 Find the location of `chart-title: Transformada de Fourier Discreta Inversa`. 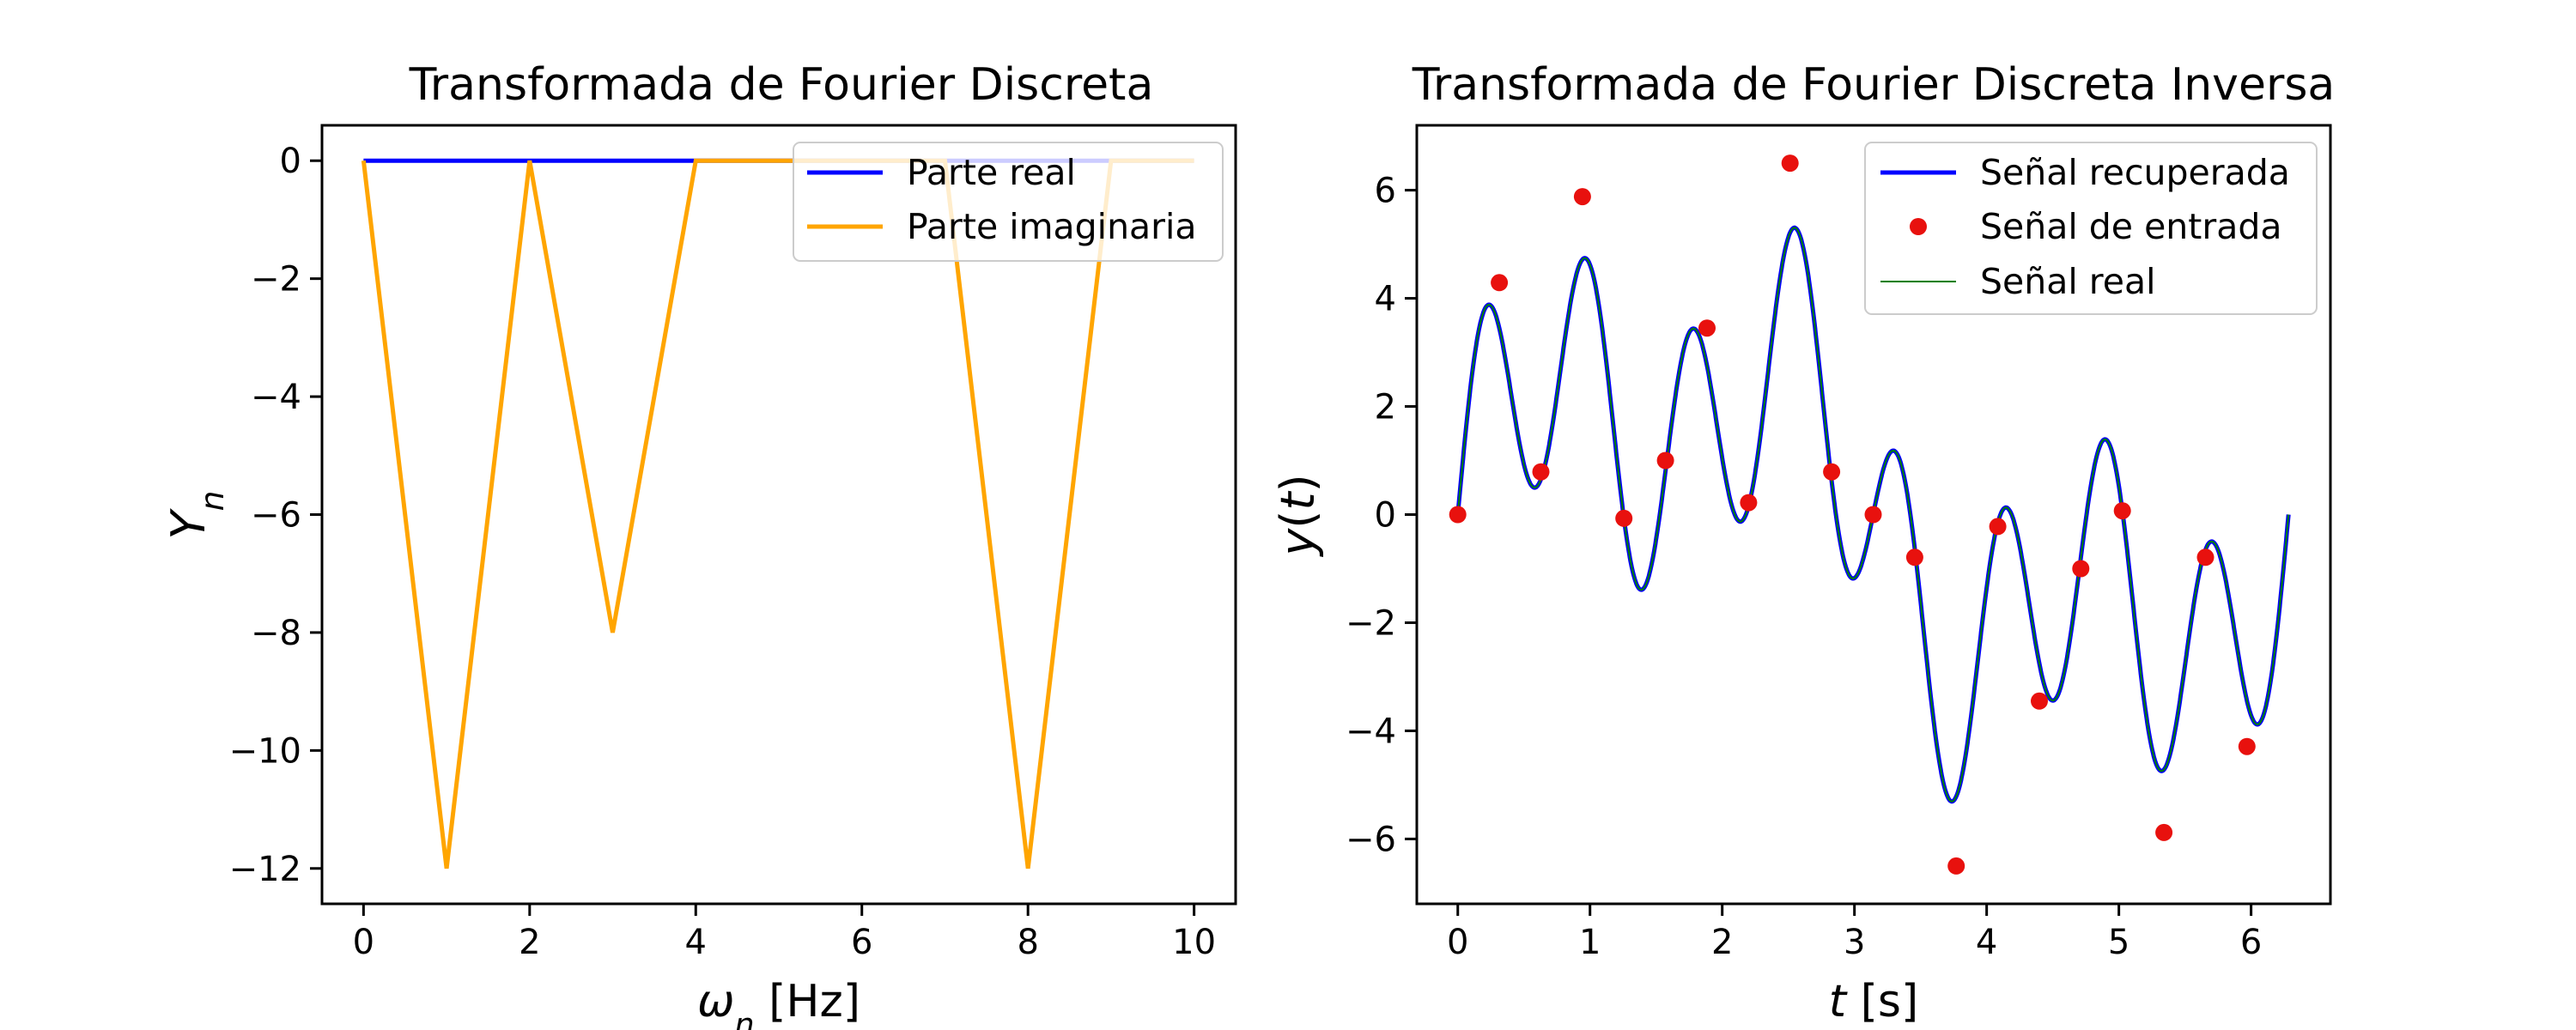

chart-title: Transformada de Fourier Discreta Inversa is located at coordinates (1874, 85).